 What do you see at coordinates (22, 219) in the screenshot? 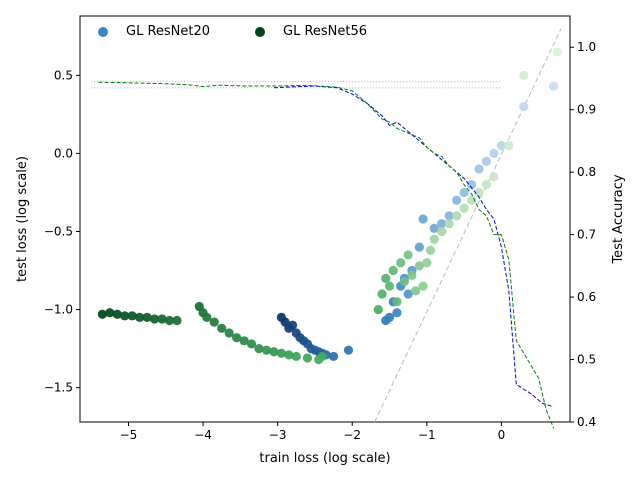
I see `y-axis-left-label: test loss (log scale)` at bounding box center [22, 219].